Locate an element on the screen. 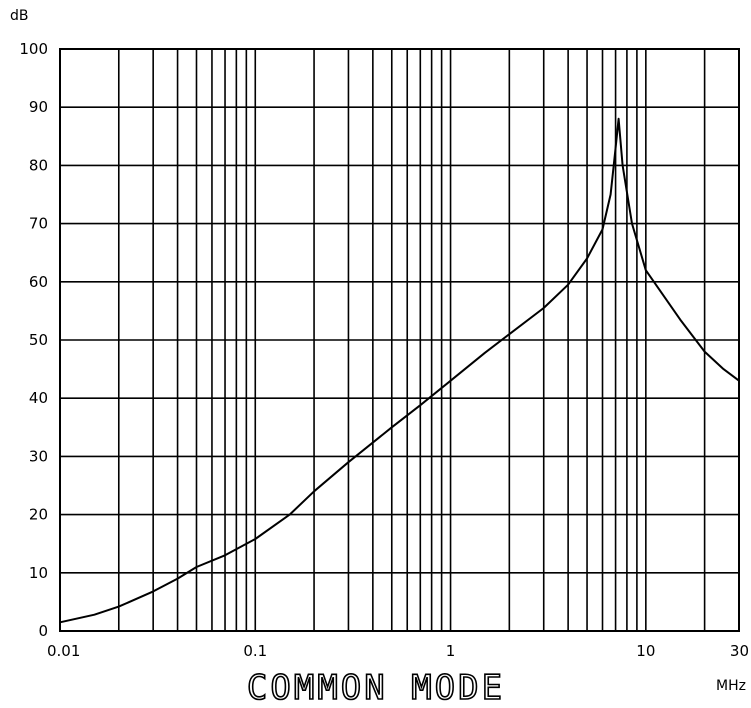  x-tick-label: 0.01 is located at coordinates (63, 651).